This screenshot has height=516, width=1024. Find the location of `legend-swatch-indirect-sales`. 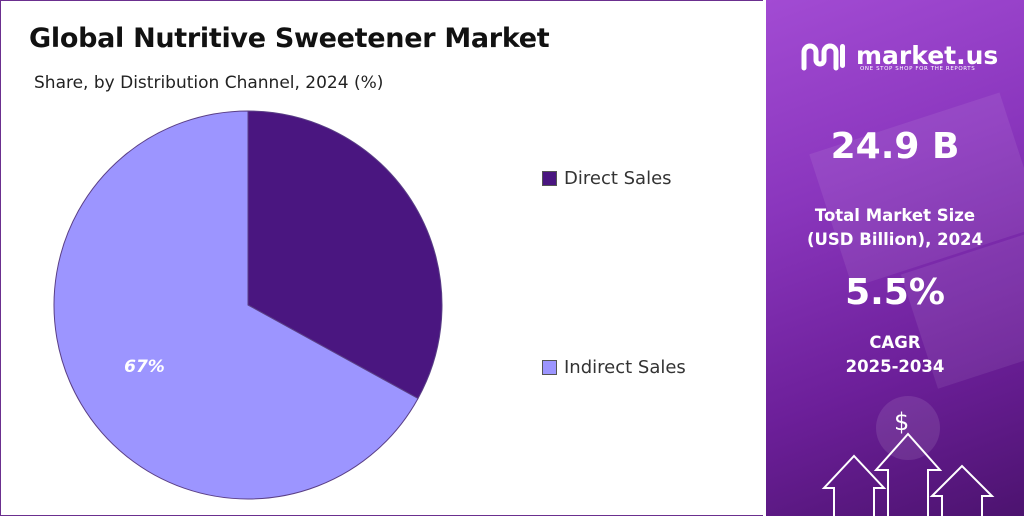

legend-swatch-indirect-sales is located at coordinates (549, 367).